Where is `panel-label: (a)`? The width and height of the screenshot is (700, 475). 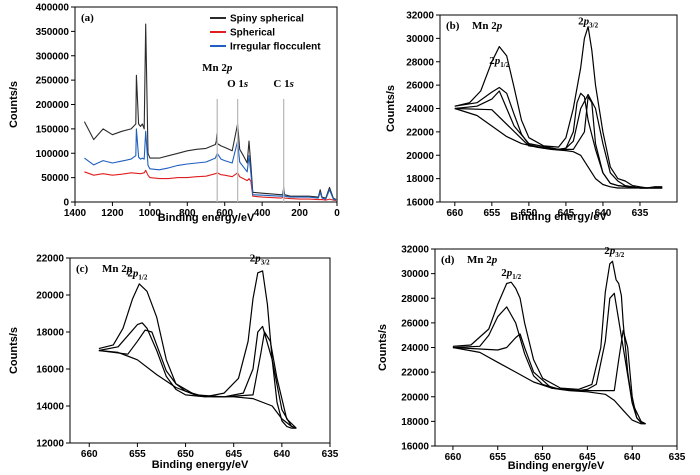
panel-label: (a) is located at coordinates (87, 18).